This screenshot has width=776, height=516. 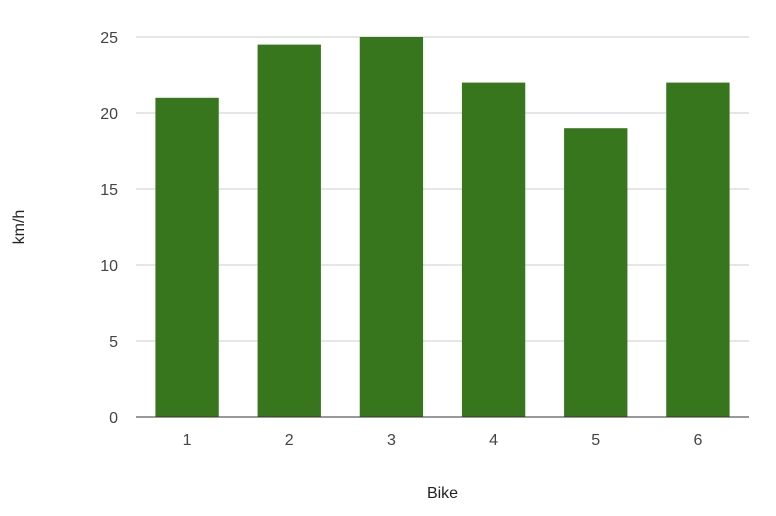 I want to click on y-tick-label: 0, so click(x=113, y=418).